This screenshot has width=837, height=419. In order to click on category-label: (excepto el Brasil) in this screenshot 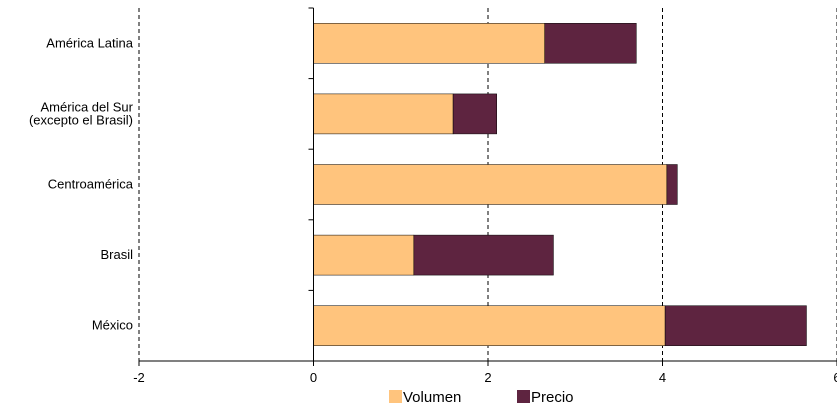, I will do `click(81, 119)`.